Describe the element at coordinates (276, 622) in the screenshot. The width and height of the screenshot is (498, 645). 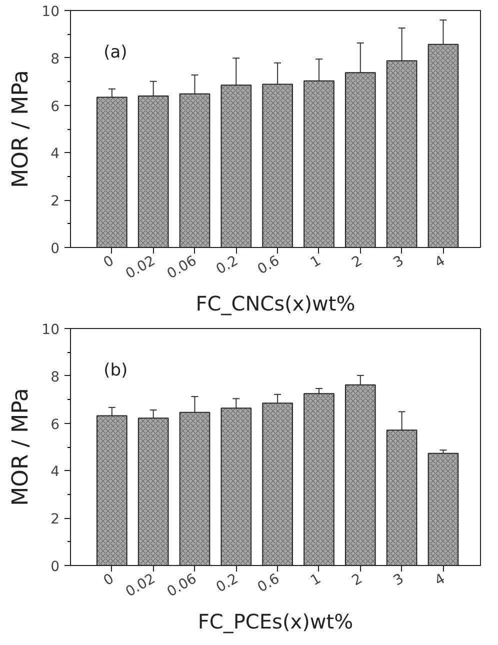
I see `x-axis-title: FC_PCEs(x)wt%` at that location.